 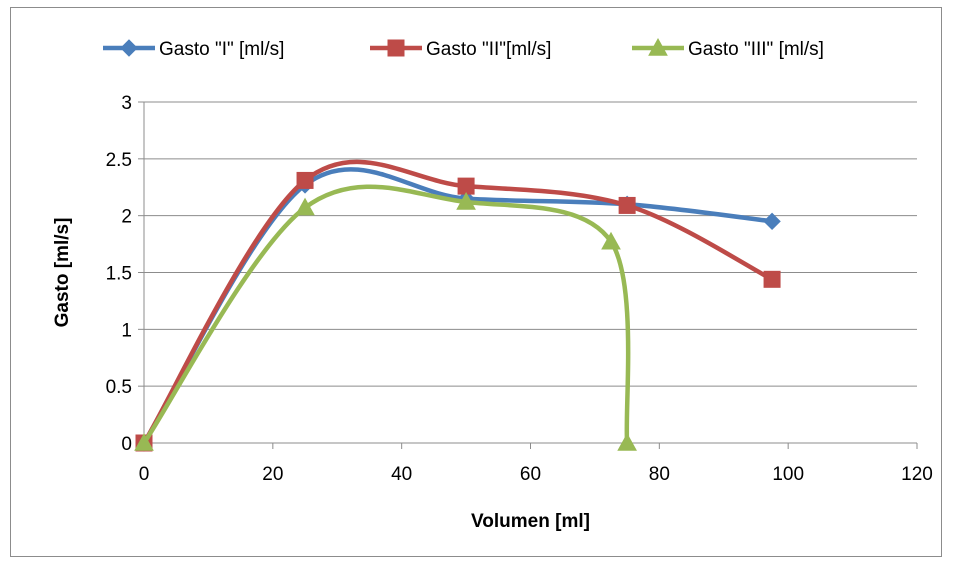 What do you see at coordinates (126, 217) in the screenshot?
I see `y-tick-label: 2` at bounding box center [126, 217].